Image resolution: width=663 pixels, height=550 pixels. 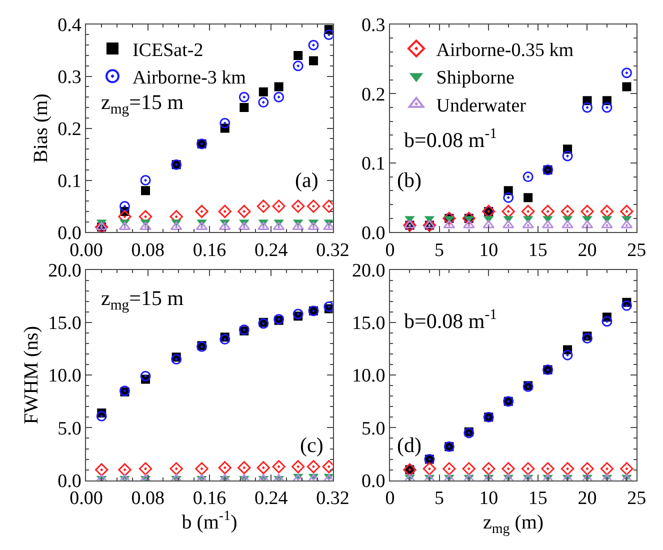 What do you see at coordinates (409, 180) in the screenshot?
I see `annotation: (b)` at bounding box center [409, 180].